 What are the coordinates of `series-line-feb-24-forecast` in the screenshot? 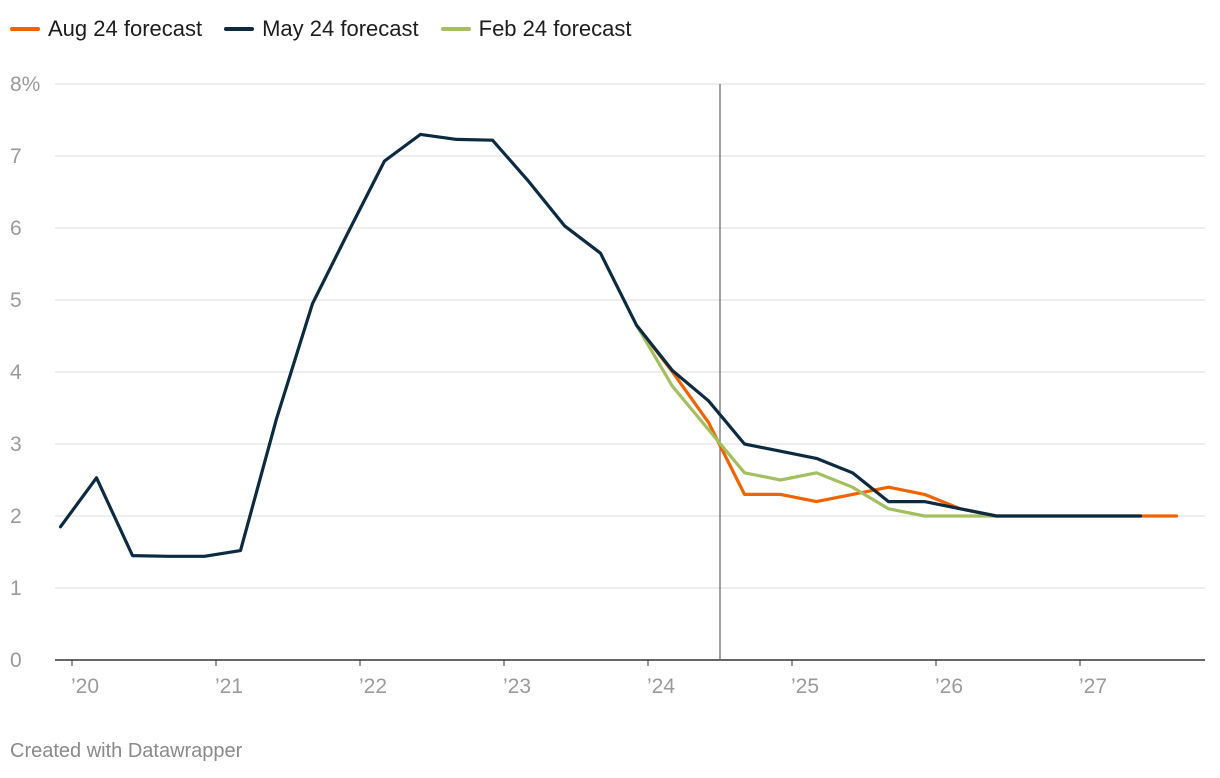 It's located at (816, 420).